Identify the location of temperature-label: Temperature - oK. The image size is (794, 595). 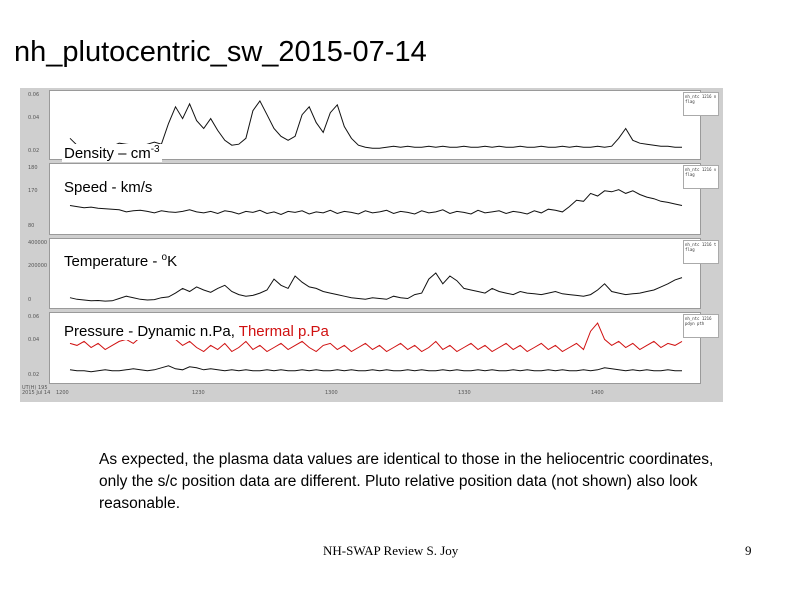
(121, 261).